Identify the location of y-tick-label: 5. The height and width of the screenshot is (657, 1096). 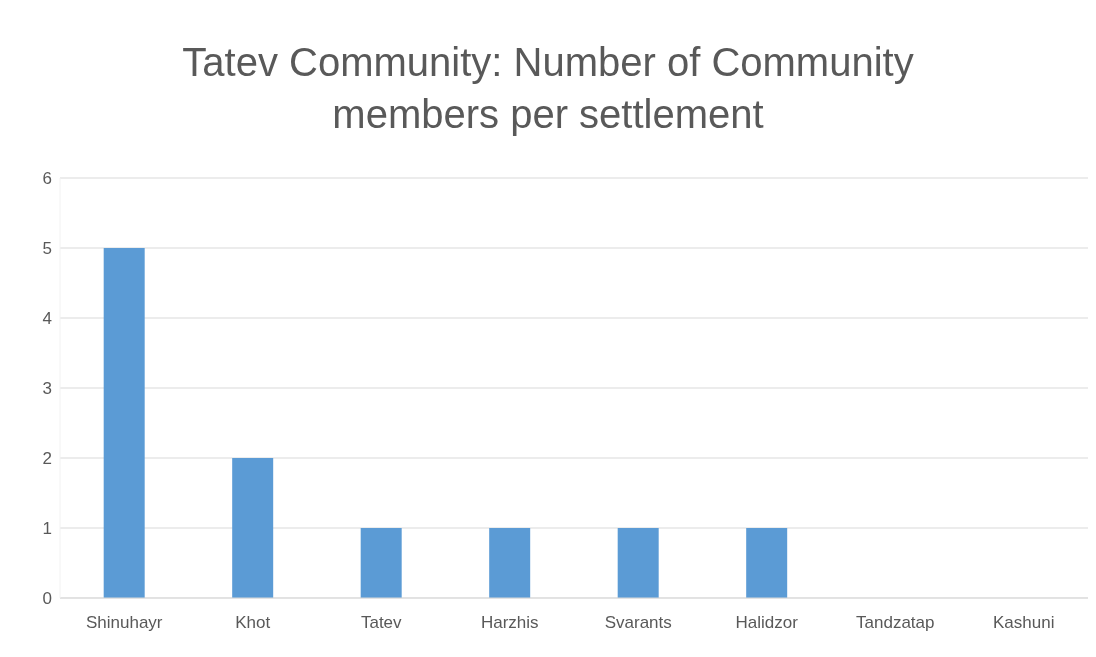
(47, 249).